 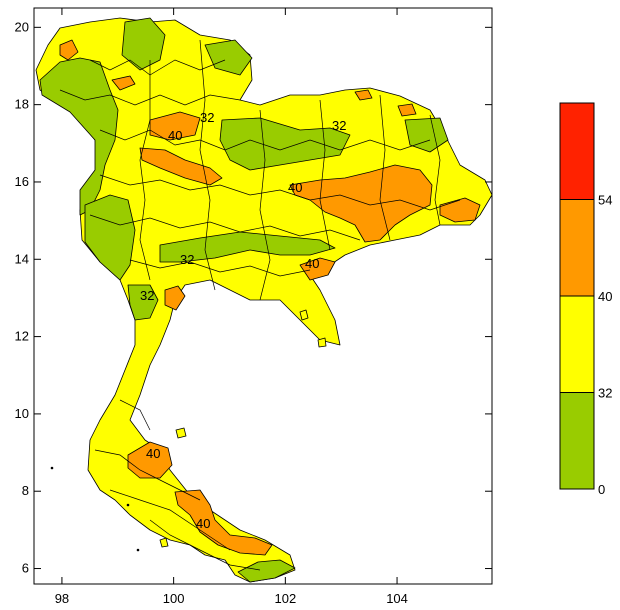 I want to click on y-tick-label: 16, so click(x=22, y=181).